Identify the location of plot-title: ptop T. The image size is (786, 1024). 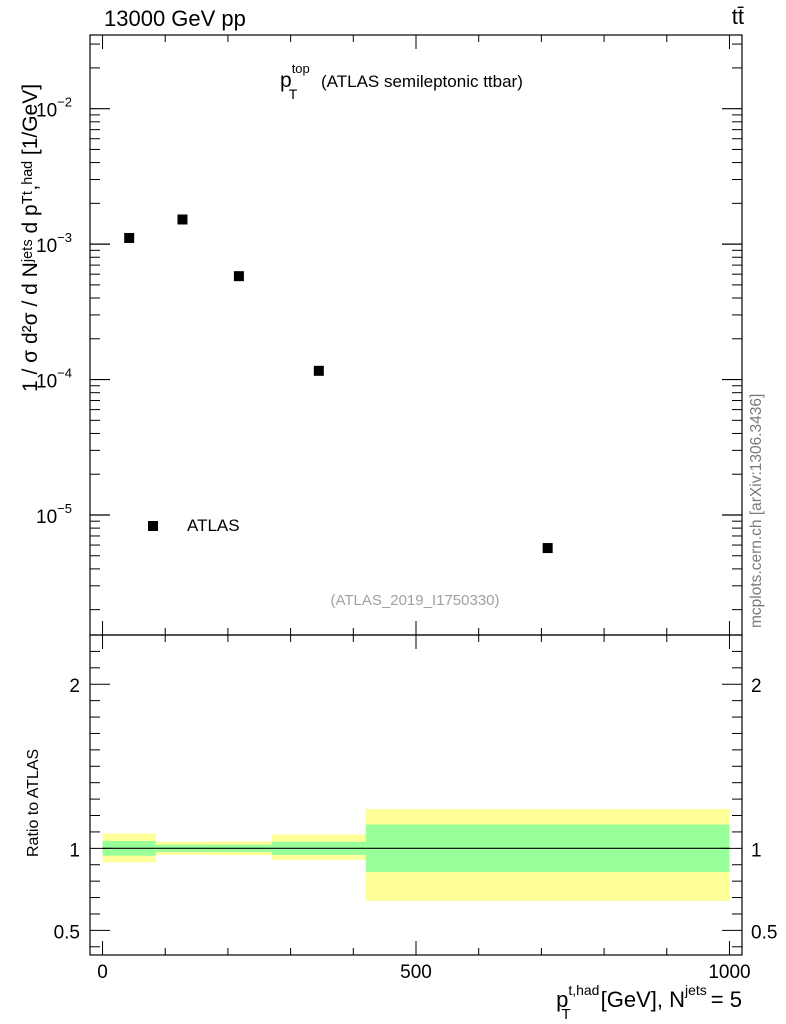
(295, 81).